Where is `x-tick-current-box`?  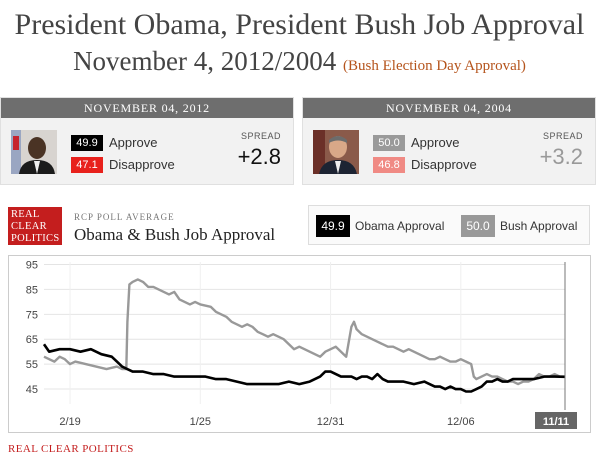 x-tick-current-box is located at coordinates (556, 420).